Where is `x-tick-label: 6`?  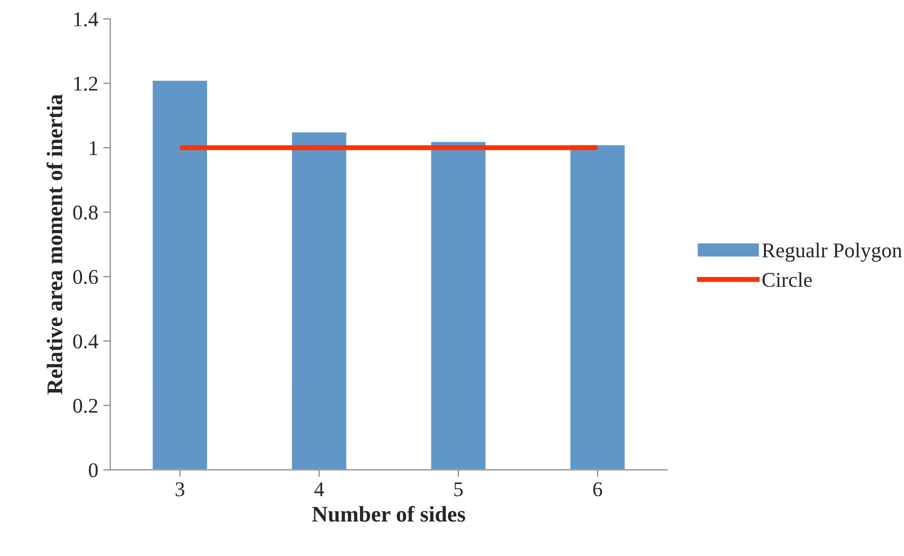 x-tick-label: 6 is located at coordinates (597, 489).